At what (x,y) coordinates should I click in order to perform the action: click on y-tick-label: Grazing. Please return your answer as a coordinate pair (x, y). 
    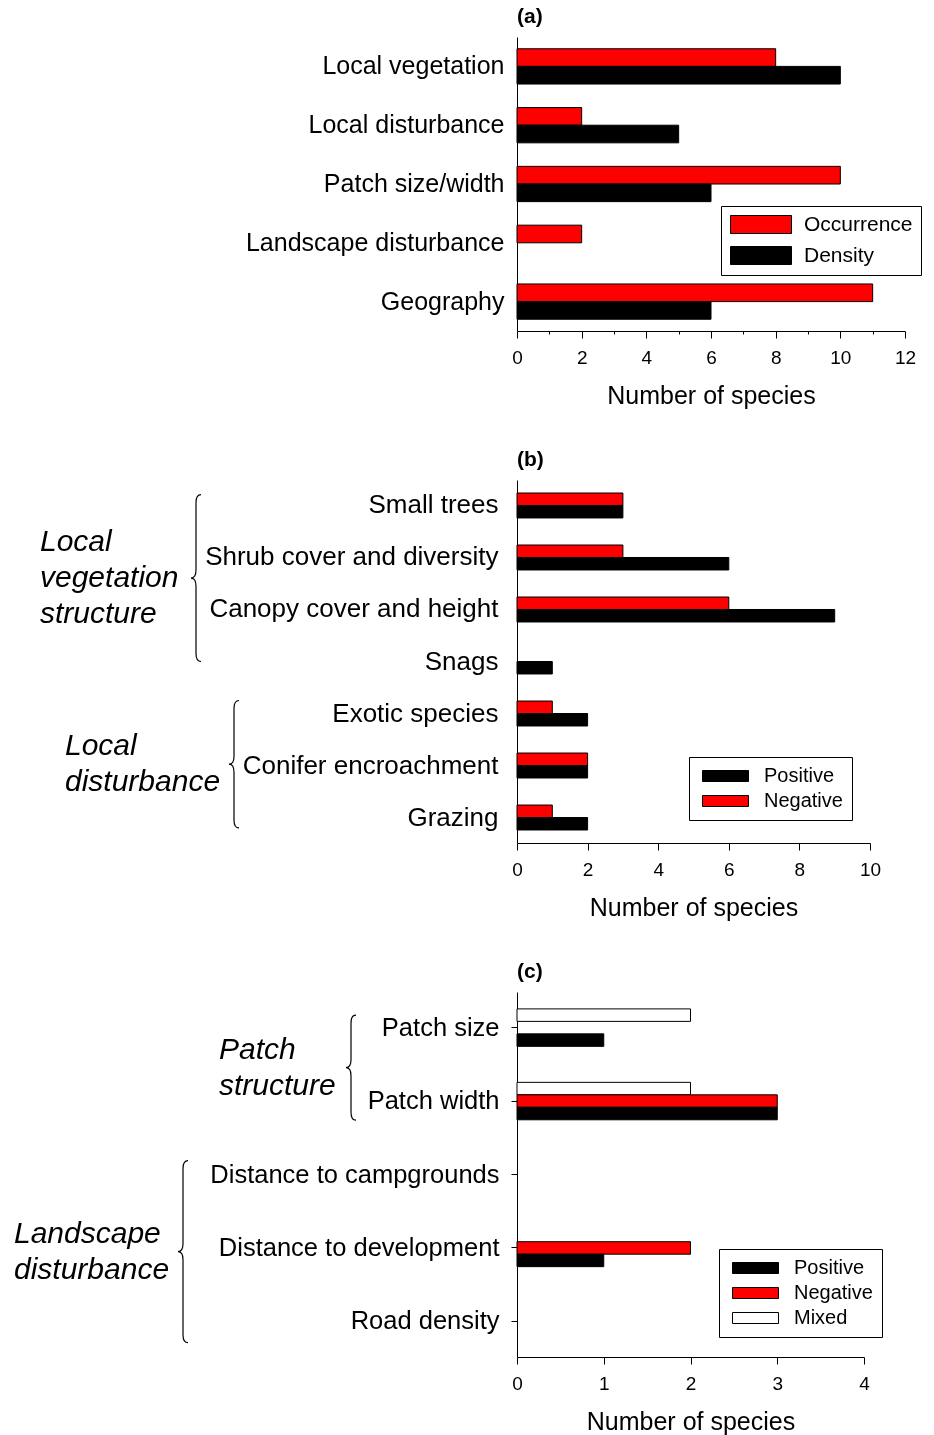
    Looking at the image, I should click on (453, 816).